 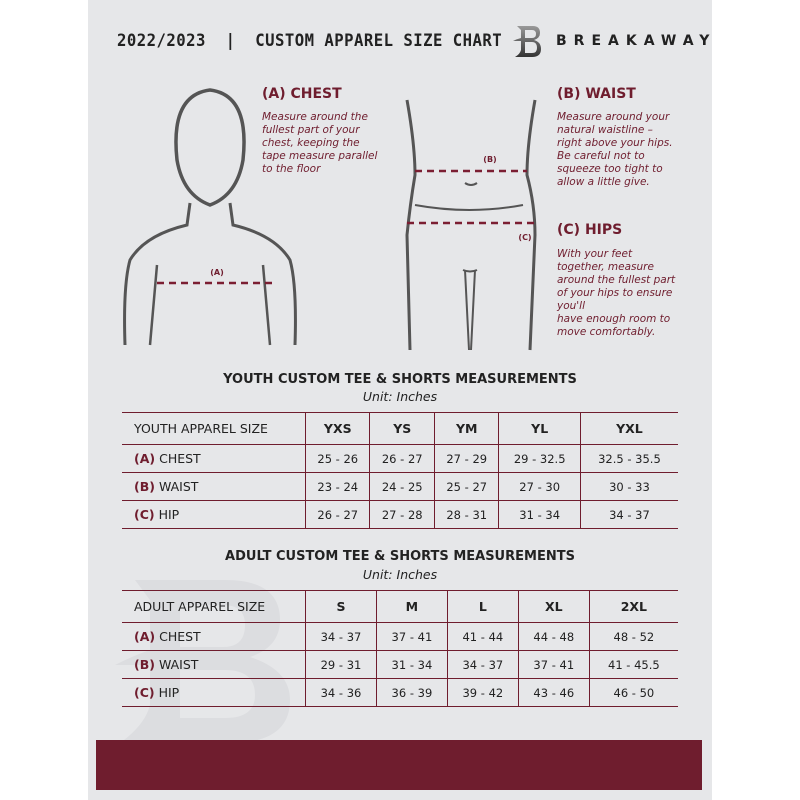 I want to click on breakaway-logo-icon, so click(x=527, y=41).